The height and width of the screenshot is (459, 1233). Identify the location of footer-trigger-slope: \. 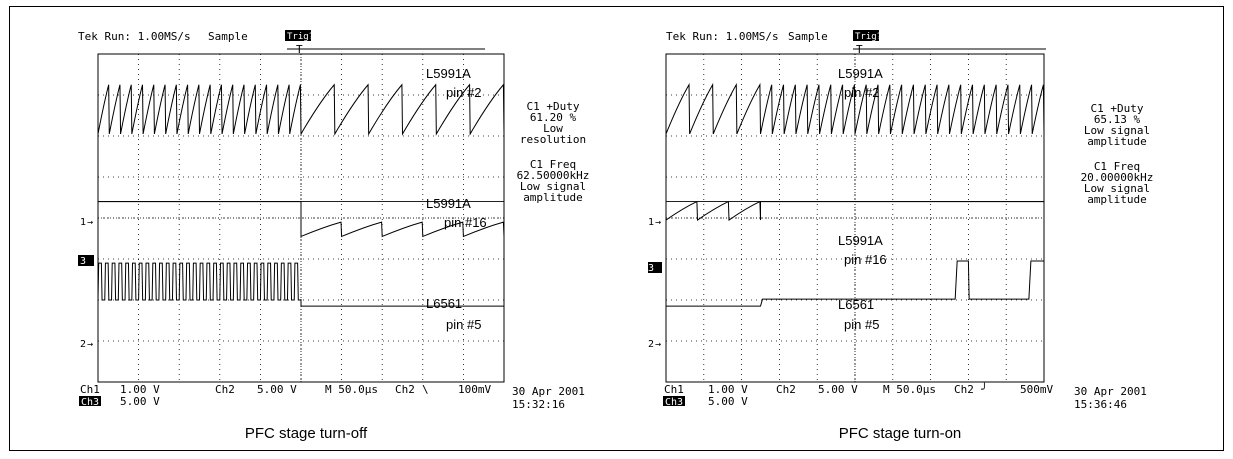
(425, 389).